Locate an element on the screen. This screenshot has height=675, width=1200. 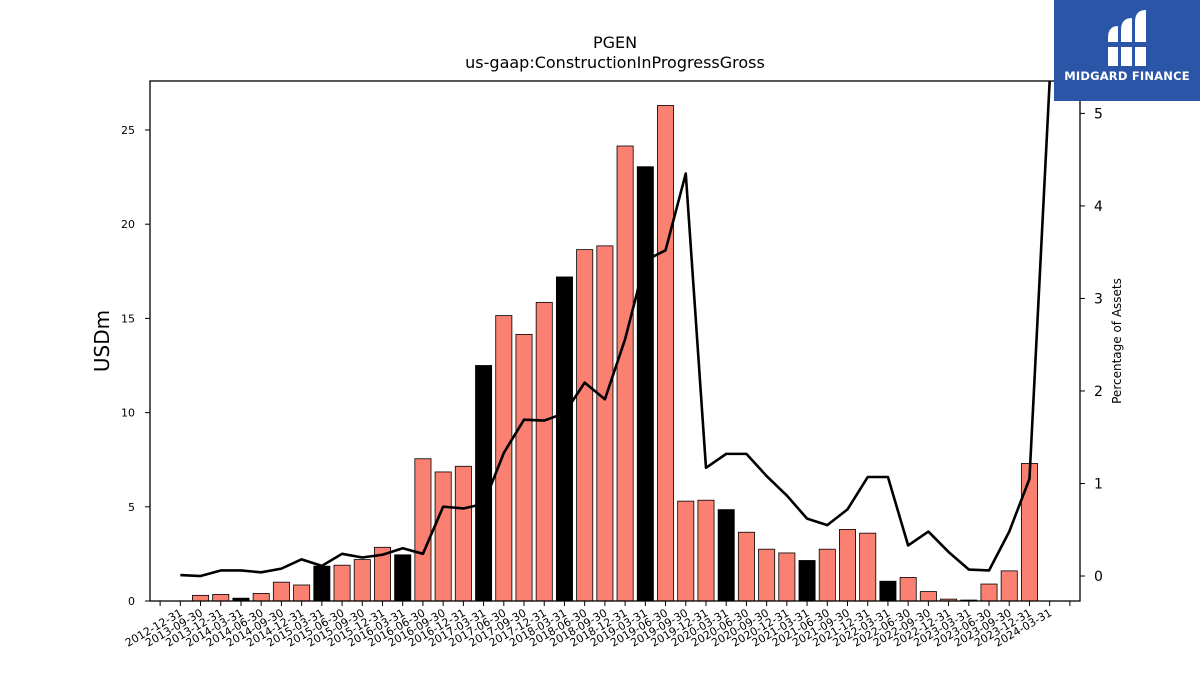
chart-subtitle: us-gaap:ConstructionInProgressGross is located at coordinates (615, 62).